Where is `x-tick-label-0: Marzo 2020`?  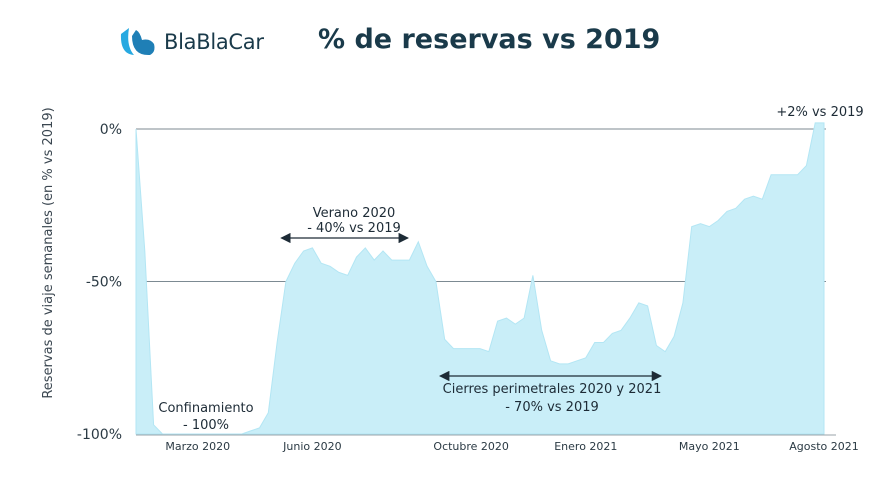 x-tick-label-0: Marzo 2020 is located at coordinates (197, 446).